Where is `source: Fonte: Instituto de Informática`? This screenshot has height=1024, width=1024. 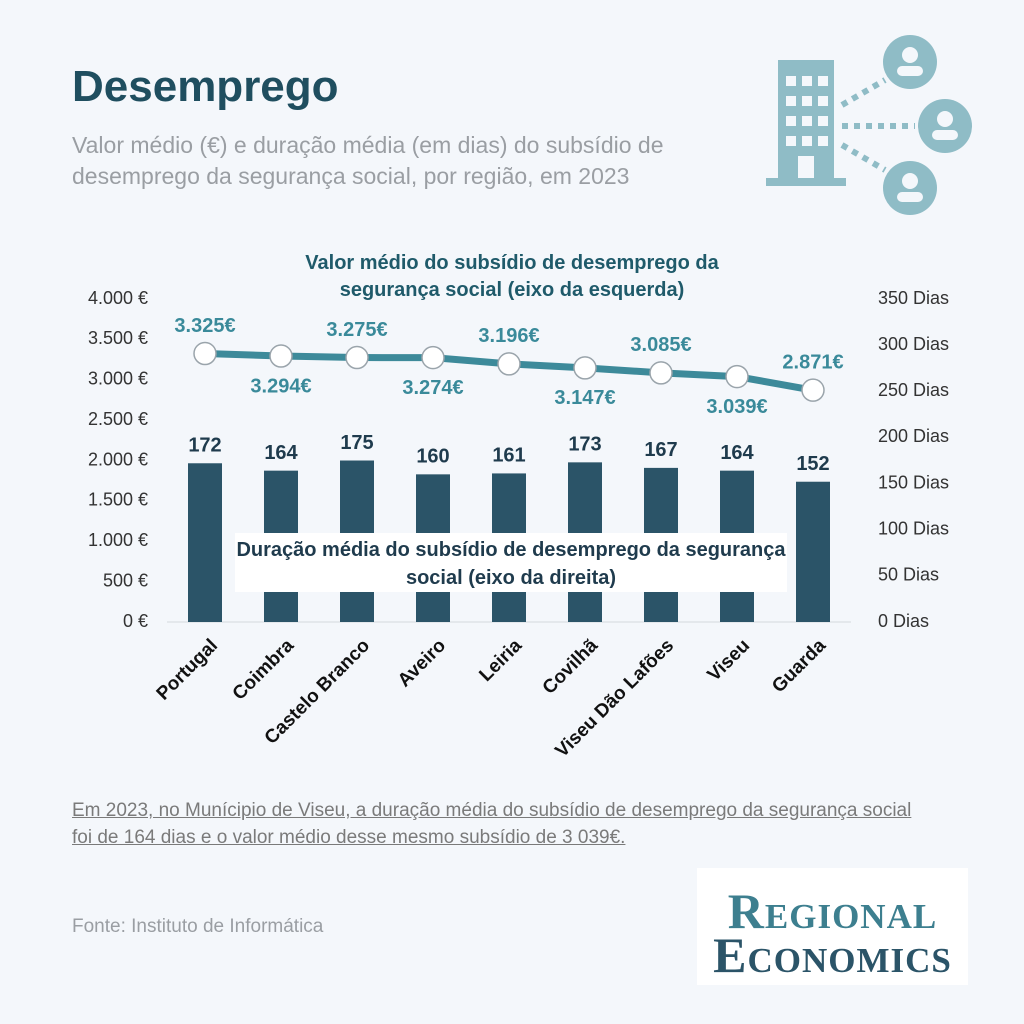
source: Fonte: Instituto de Informática is located at coordinates (198, 926).